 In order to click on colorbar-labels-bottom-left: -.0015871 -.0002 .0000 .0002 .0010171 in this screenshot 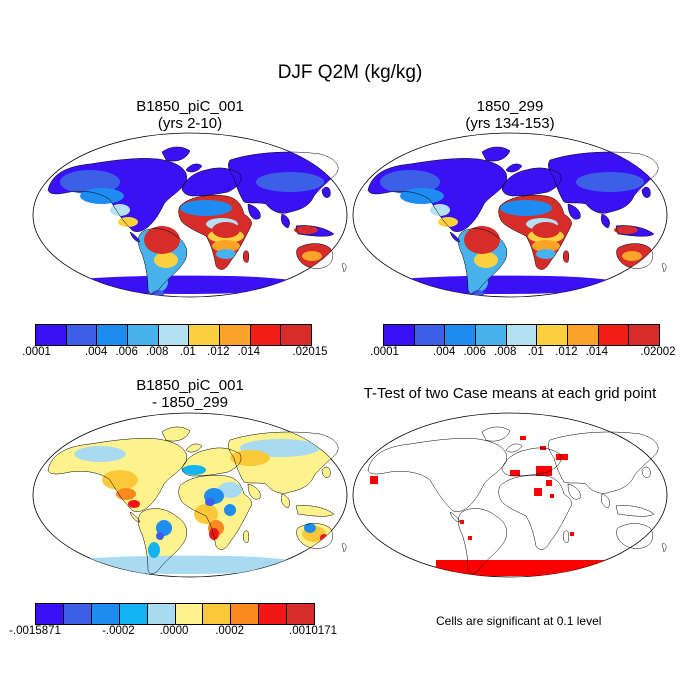, I will do `click(173, 633)`.